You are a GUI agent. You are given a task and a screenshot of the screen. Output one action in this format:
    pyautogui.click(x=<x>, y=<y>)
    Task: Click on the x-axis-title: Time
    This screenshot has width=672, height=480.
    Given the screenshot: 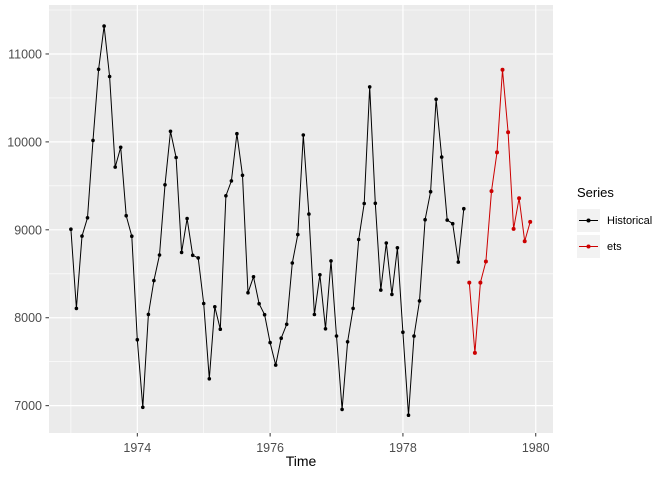 What is the action you would take?
    pyautogui.click(x=301, y=461)
    